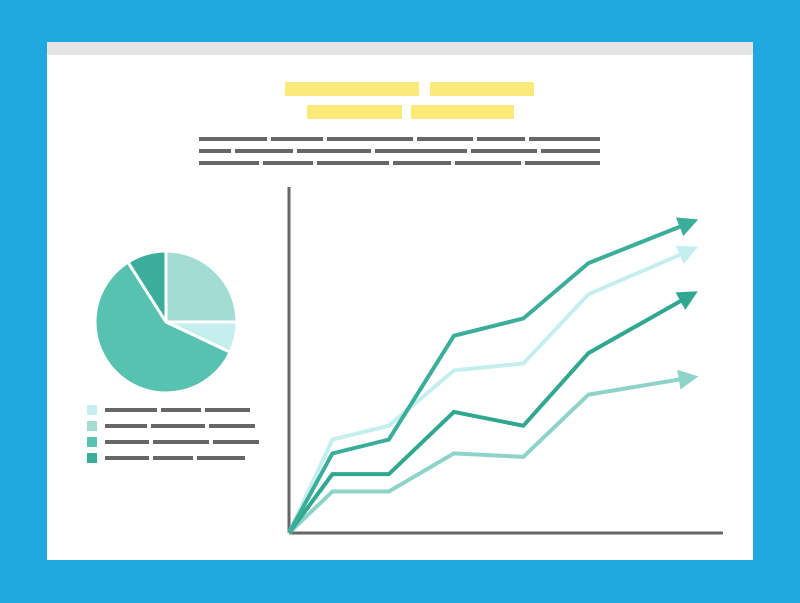  What do you see at coordinates (400, 48) in the screenshot?
I see `window-title-bar` at bounding box center [400, 48].